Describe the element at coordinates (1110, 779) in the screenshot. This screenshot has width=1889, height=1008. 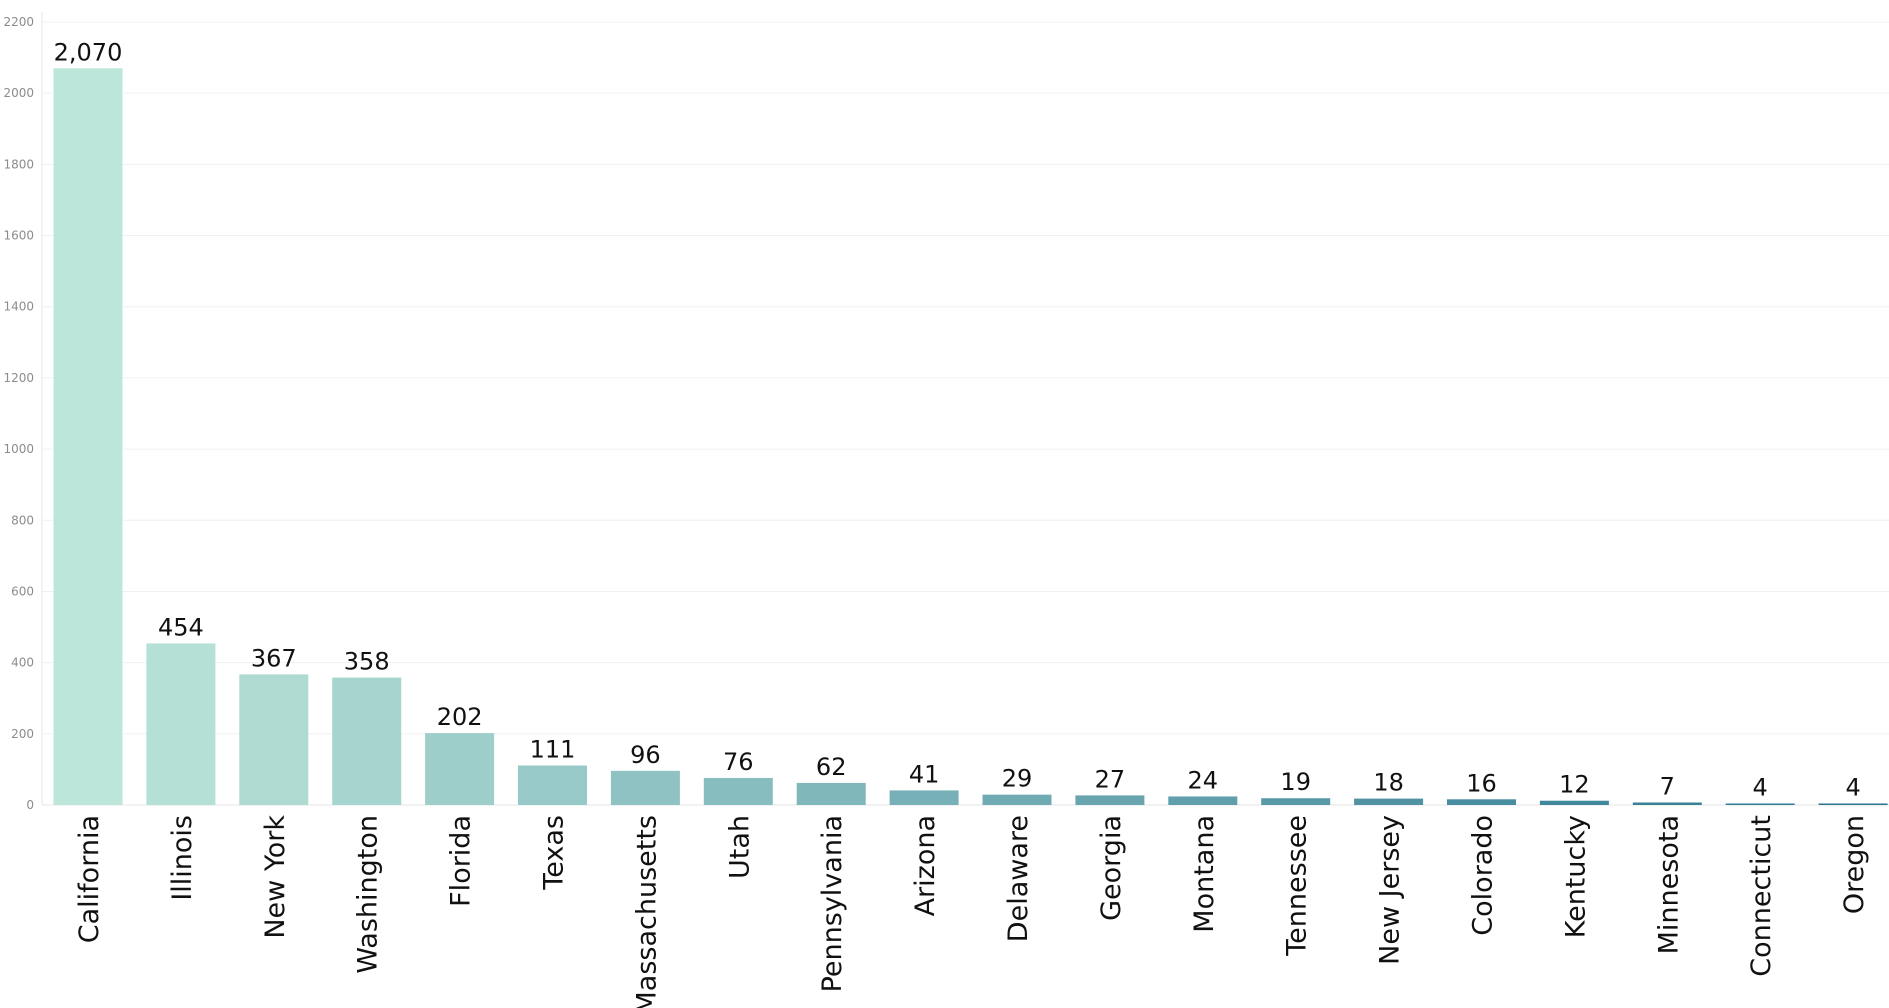
I see `value-label: 27` at that location.